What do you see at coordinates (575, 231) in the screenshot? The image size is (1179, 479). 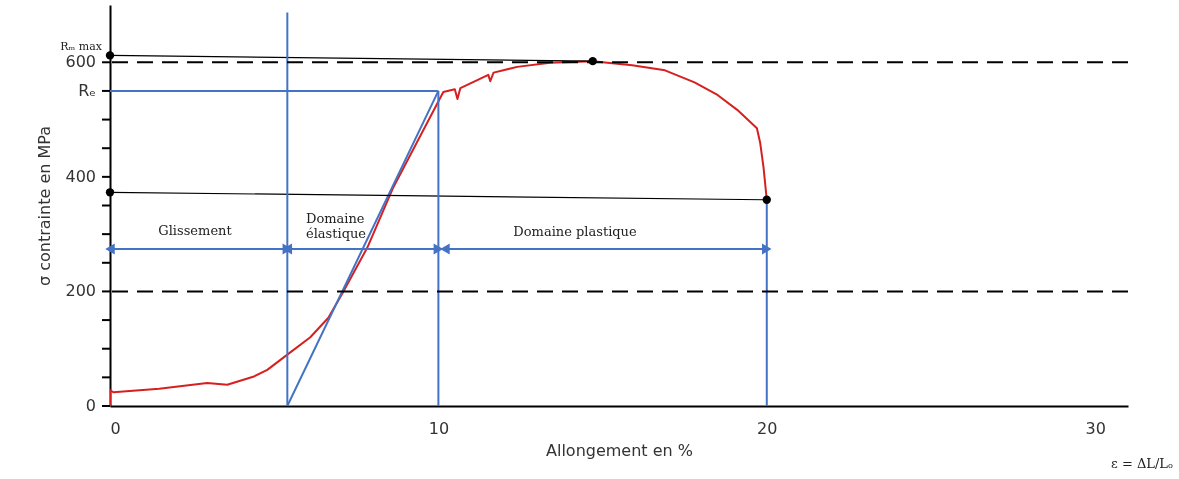 I see `annotation: Domaine plastique` at bounding box center [575, 231].